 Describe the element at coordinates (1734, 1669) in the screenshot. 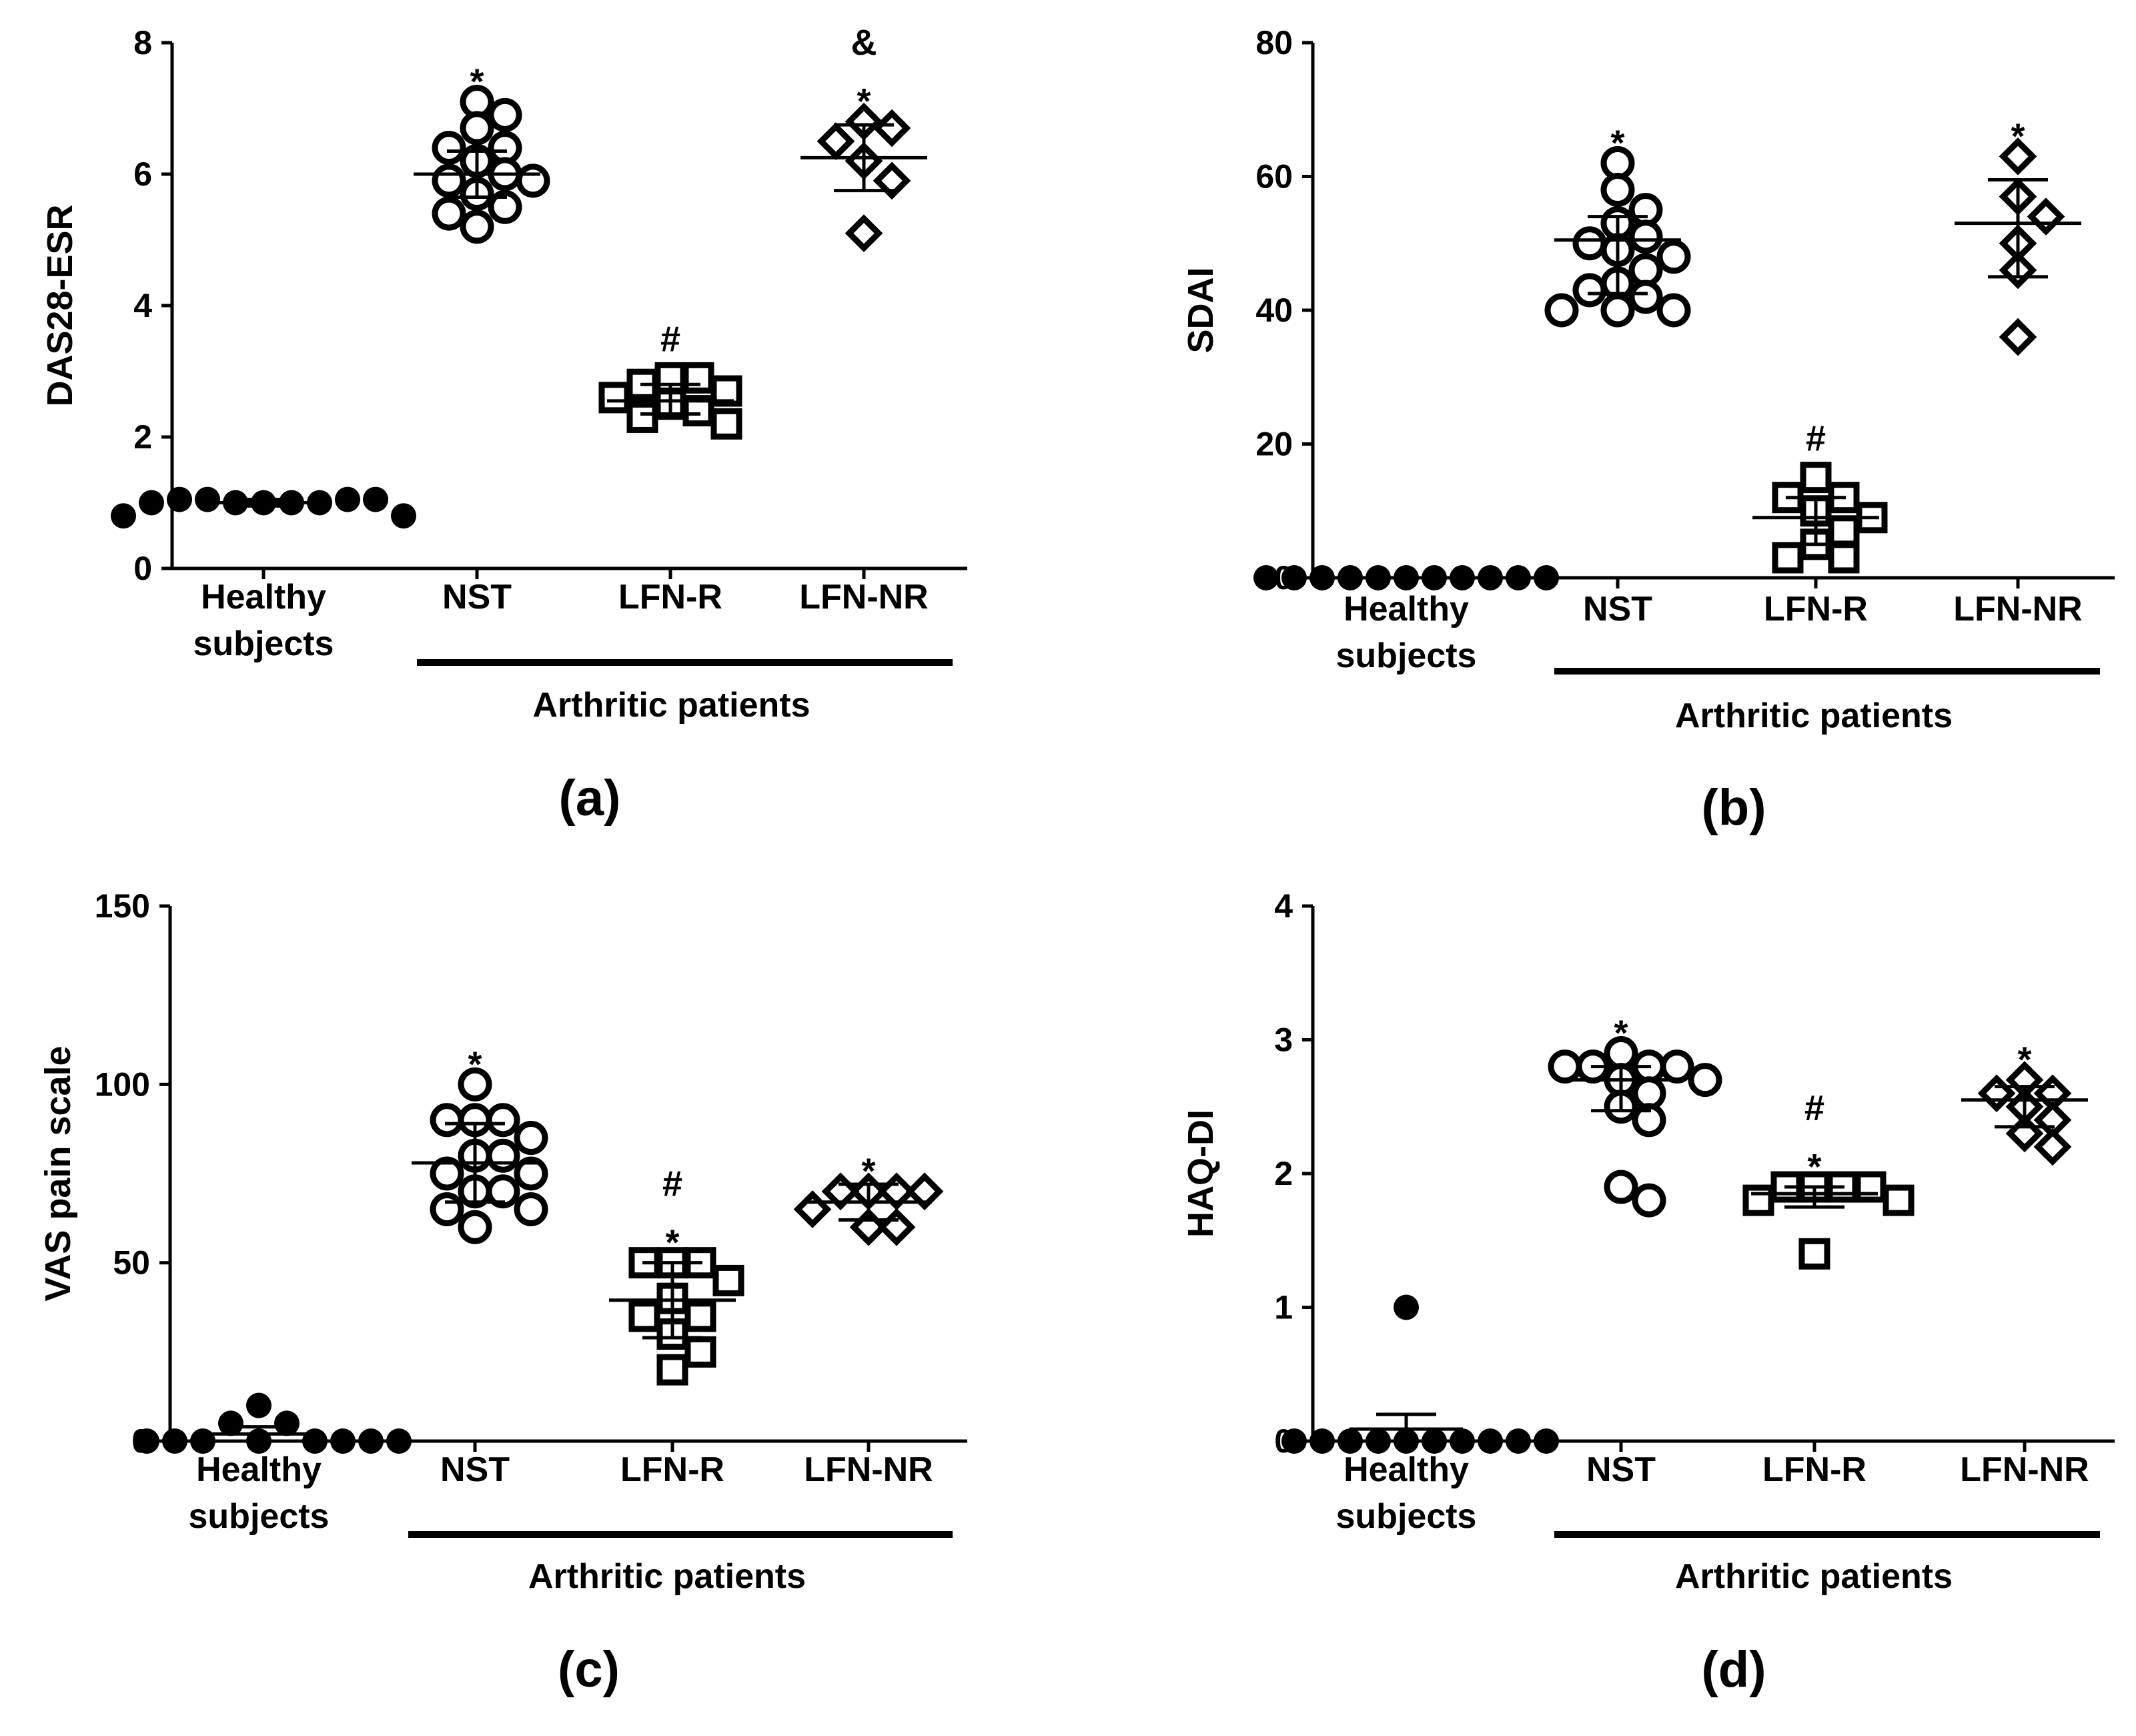

I see `panel-label: (d)` at that location.